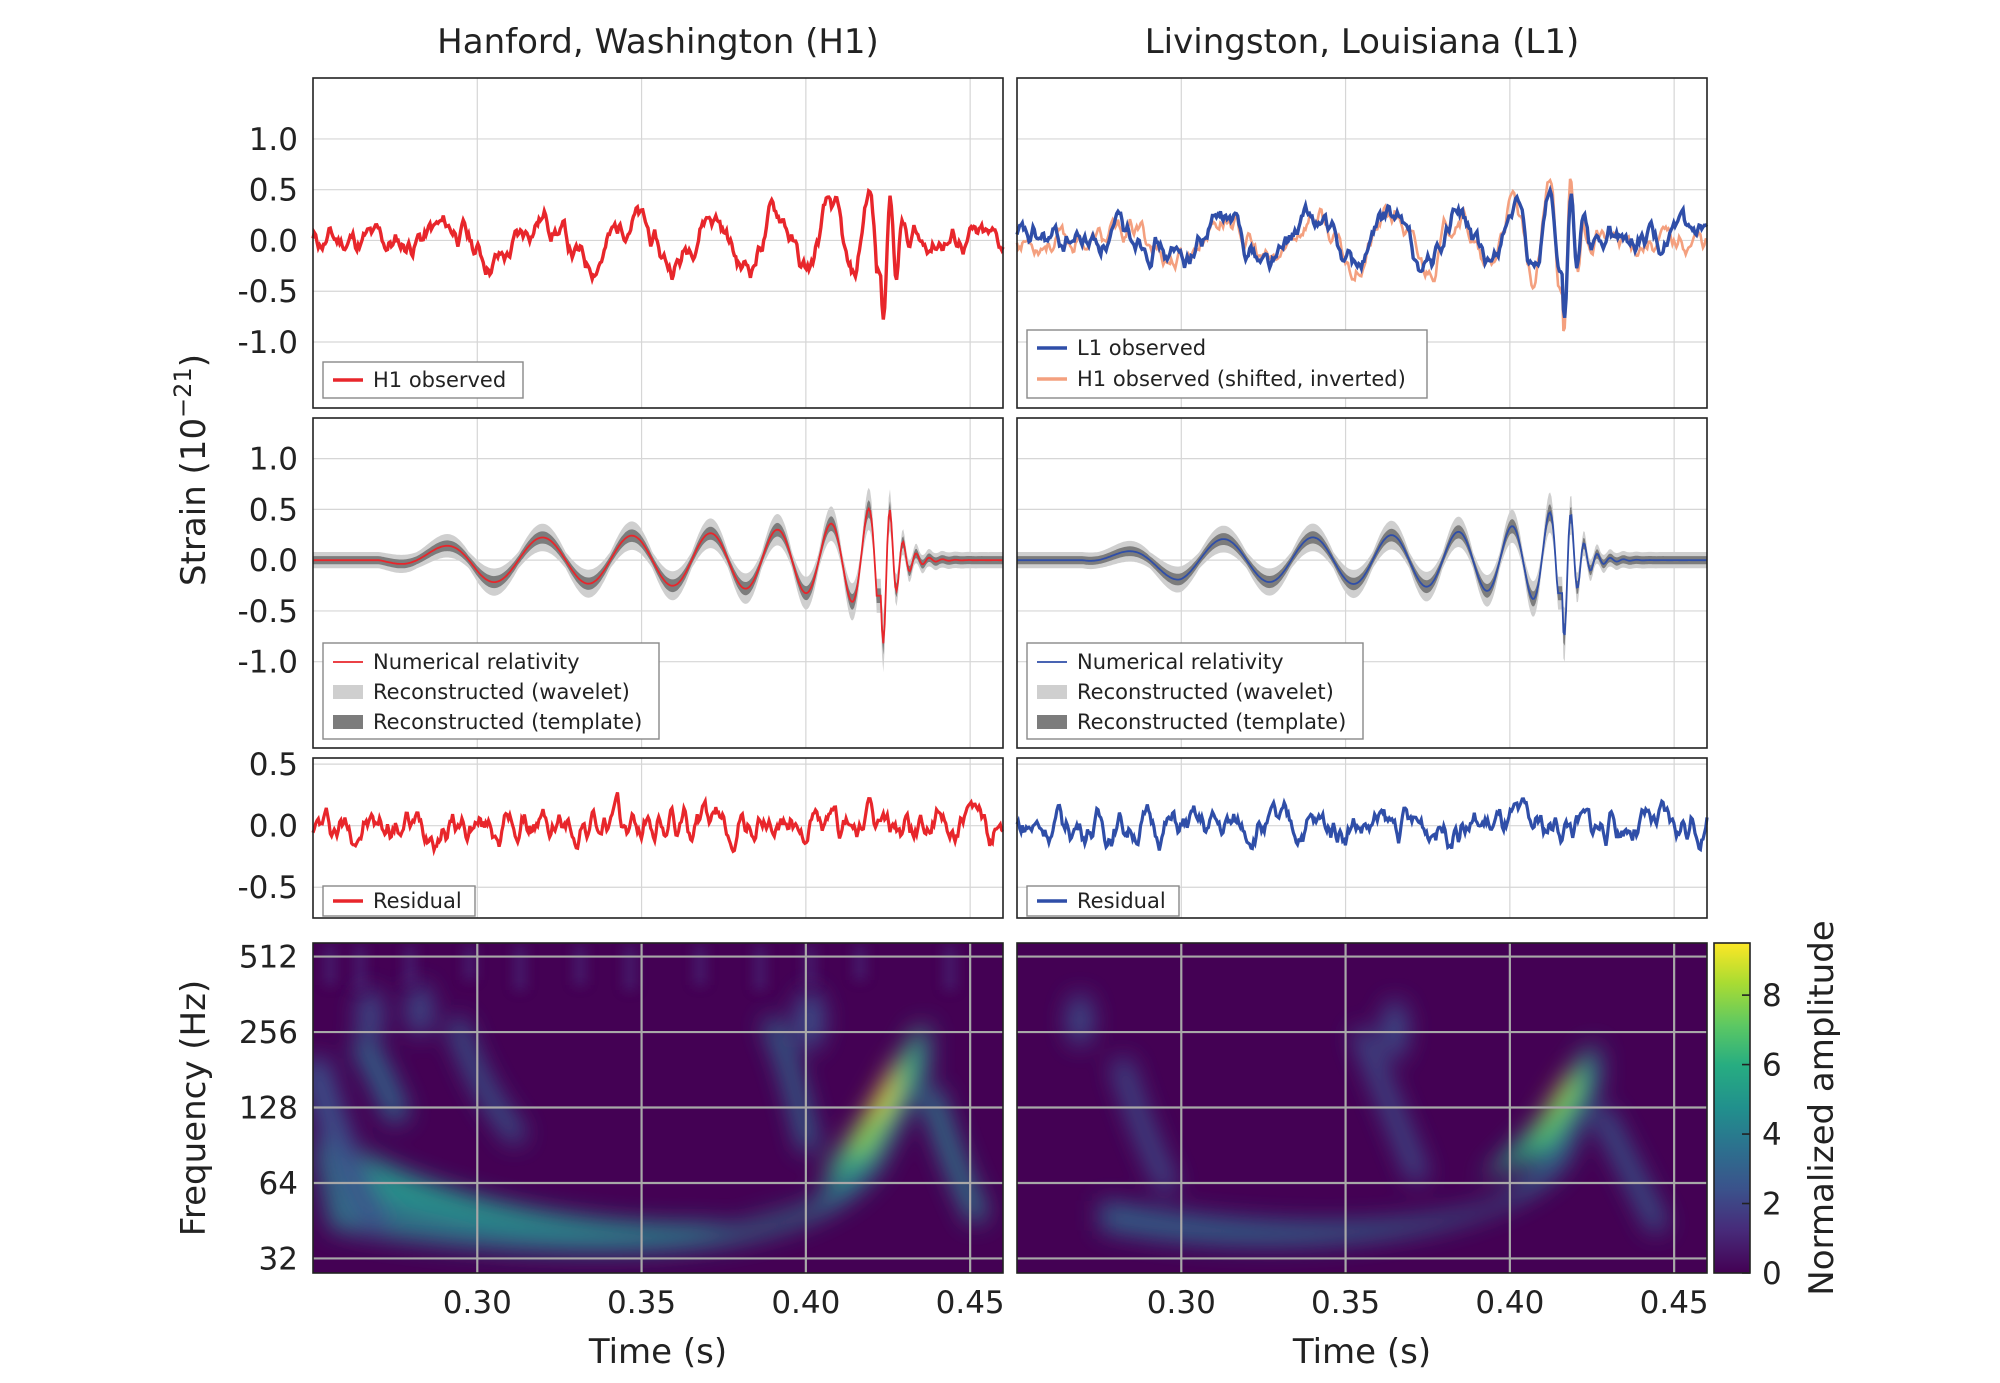  I want to click on legend-label: L1 observed, so click(1141, 348).